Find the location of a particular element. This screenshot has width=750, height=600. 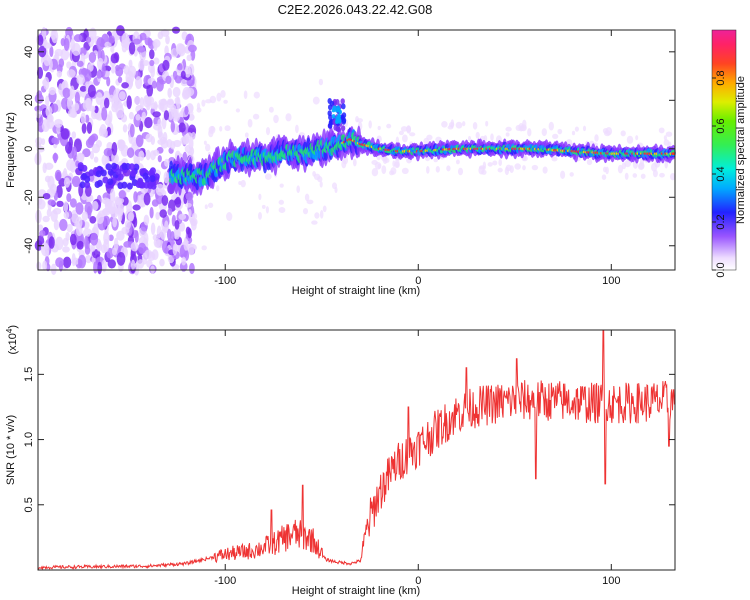

colorbar-tick-label: 0.2 is located at coordinates (721, 221).